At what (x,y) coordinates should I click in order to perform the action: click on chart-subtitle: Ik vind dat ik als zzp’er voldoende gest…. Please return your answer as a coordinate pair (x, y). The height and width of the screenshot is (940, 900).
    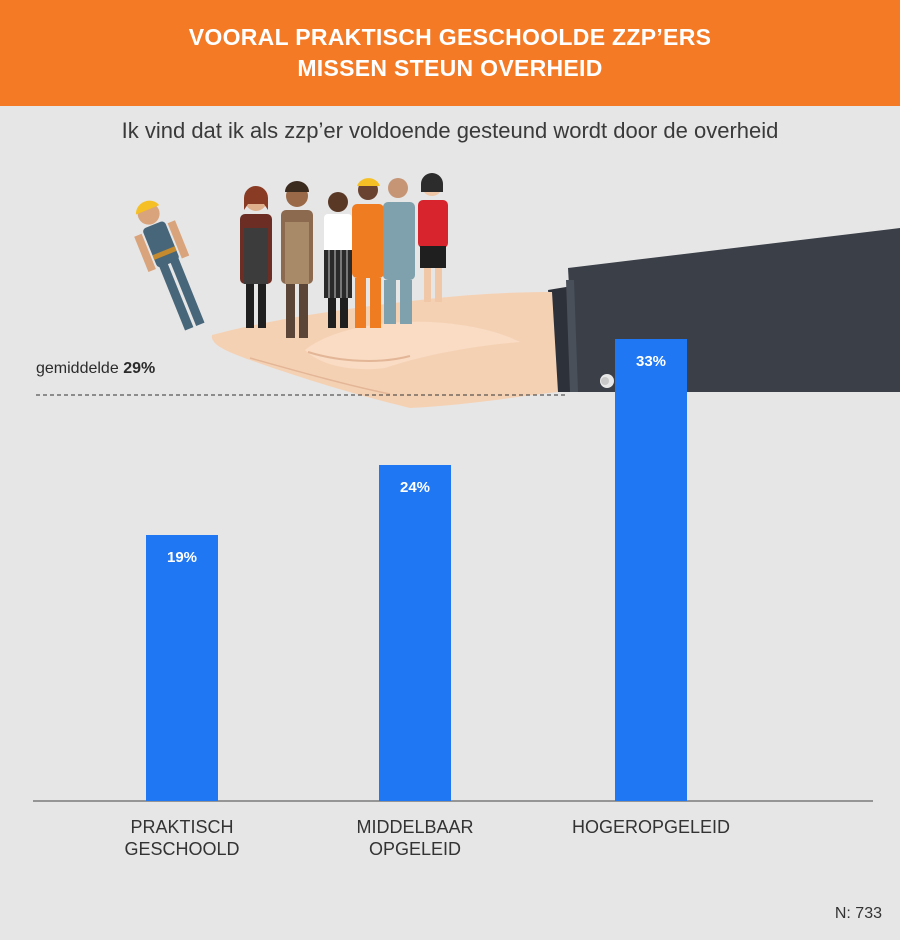
    Looking at the image, I should click on (450, 130).